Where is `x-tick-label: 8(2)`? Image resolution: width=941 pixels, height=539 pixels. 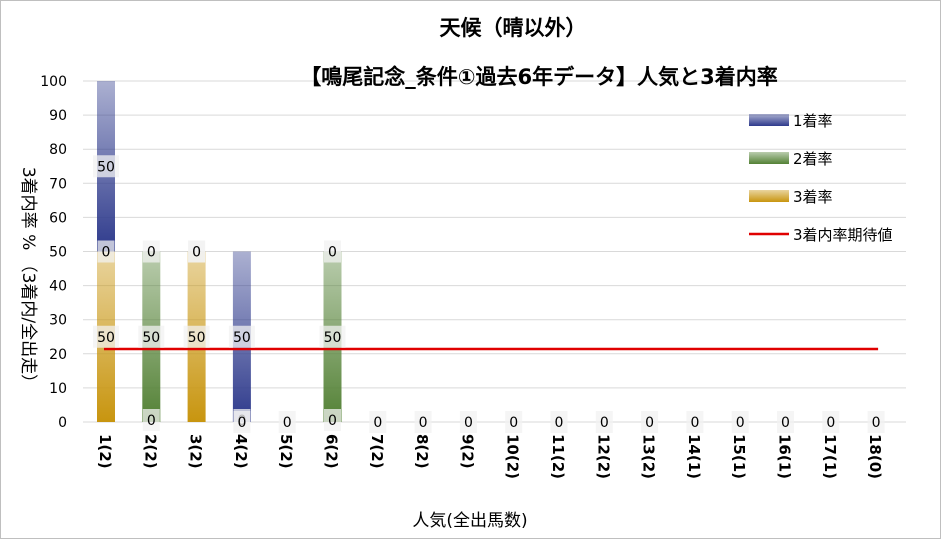 x-tick-label: 8(2) is located at coordinates (422, 451).